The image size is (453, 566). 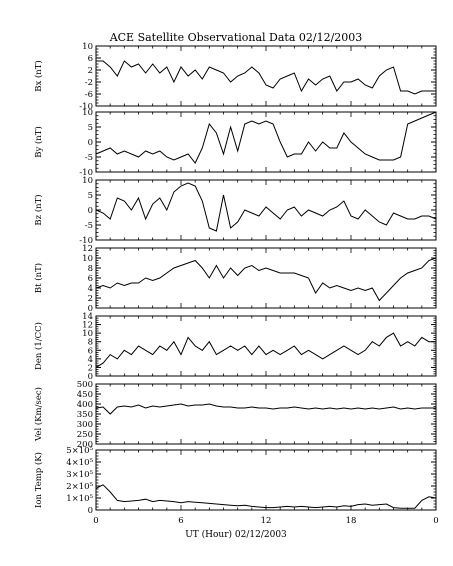 I want to click on y-axis-label: Bt (nT), so click(x=38, y=278).